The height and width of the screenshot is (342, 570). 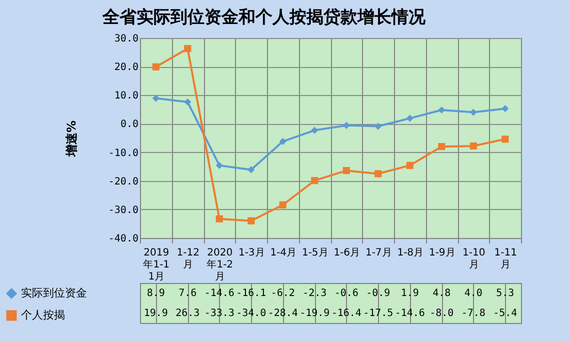 I want to click on y-tick-label: -30.0, so click(x=123, y=210).